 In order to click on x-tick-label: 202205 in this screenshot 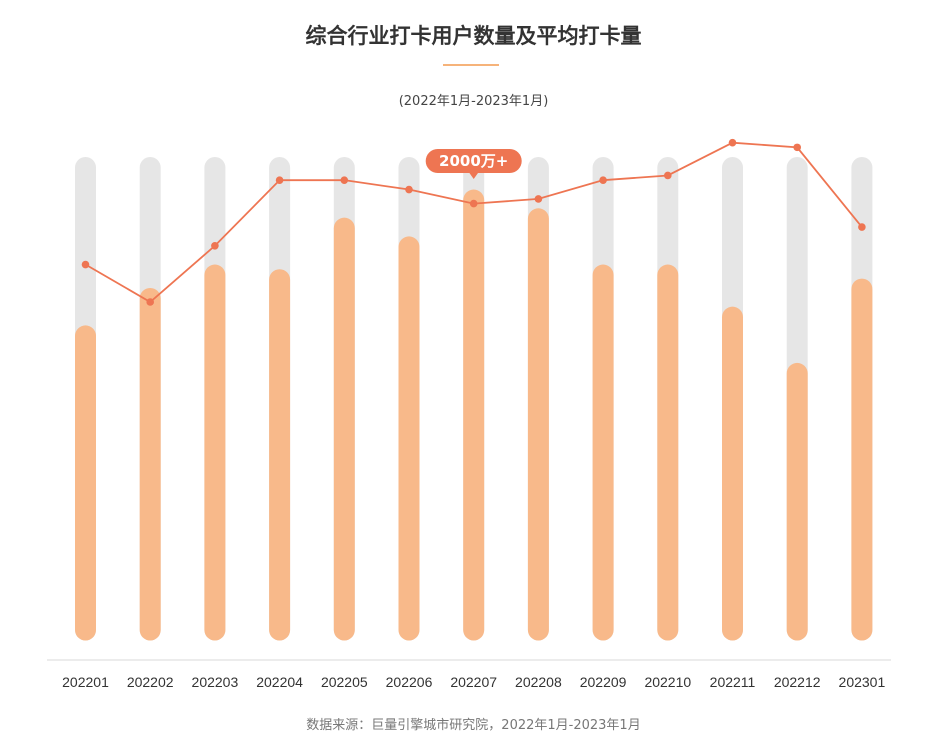, I will do `click(344, 682)`.